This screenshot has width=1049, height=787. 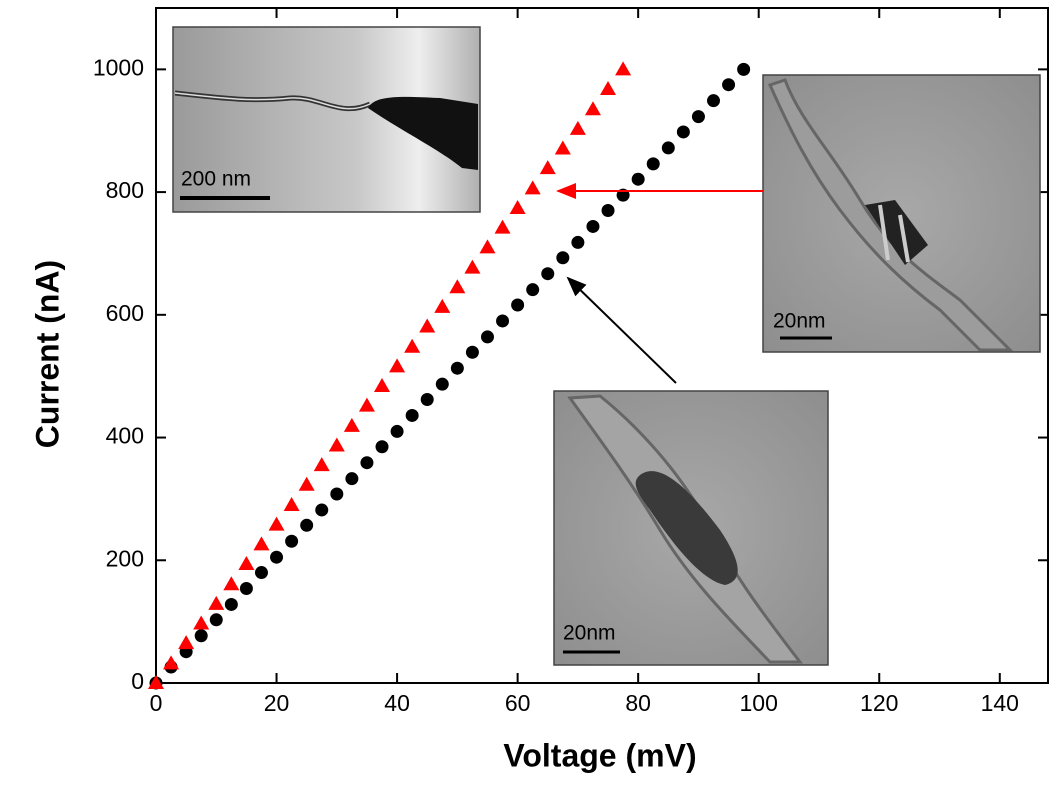 What do you see at coordinates (137, 681) in the screenshot?
I see `y-tick-label: 0` at bounding box center [137, 681].